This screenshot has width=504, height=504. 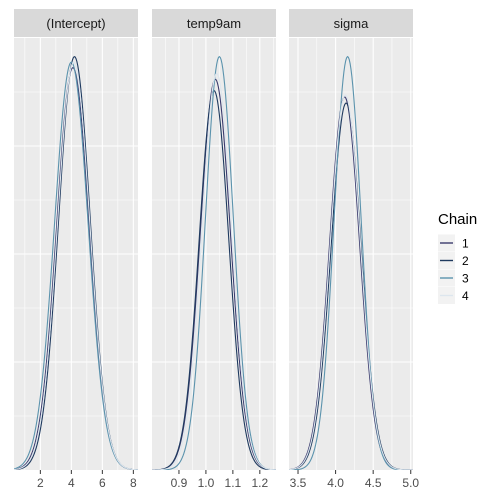 What do you see at coordinates (298, 483) in the screenshot?
I see `x-tick-label: 3.5` at bounding box center [298, 483].